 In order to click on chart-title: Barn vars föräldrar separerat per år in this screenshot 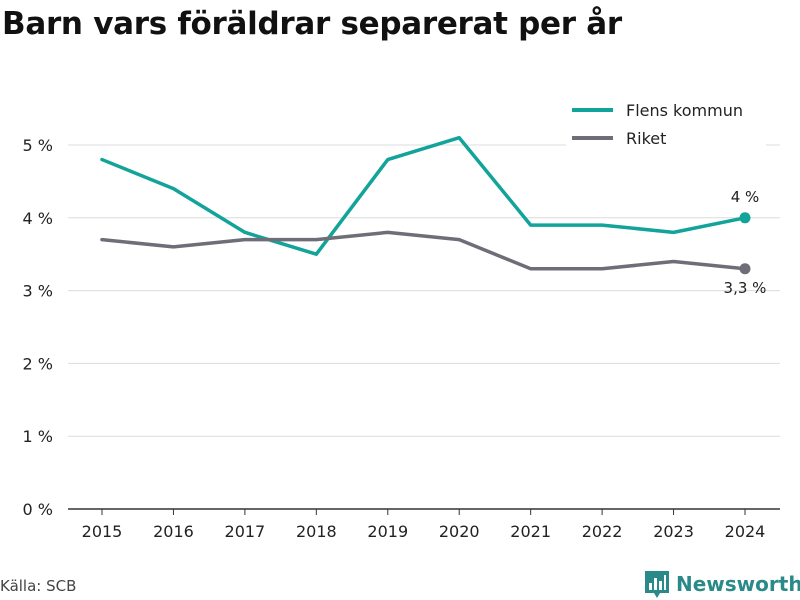, I will do `click(312, 24)`.